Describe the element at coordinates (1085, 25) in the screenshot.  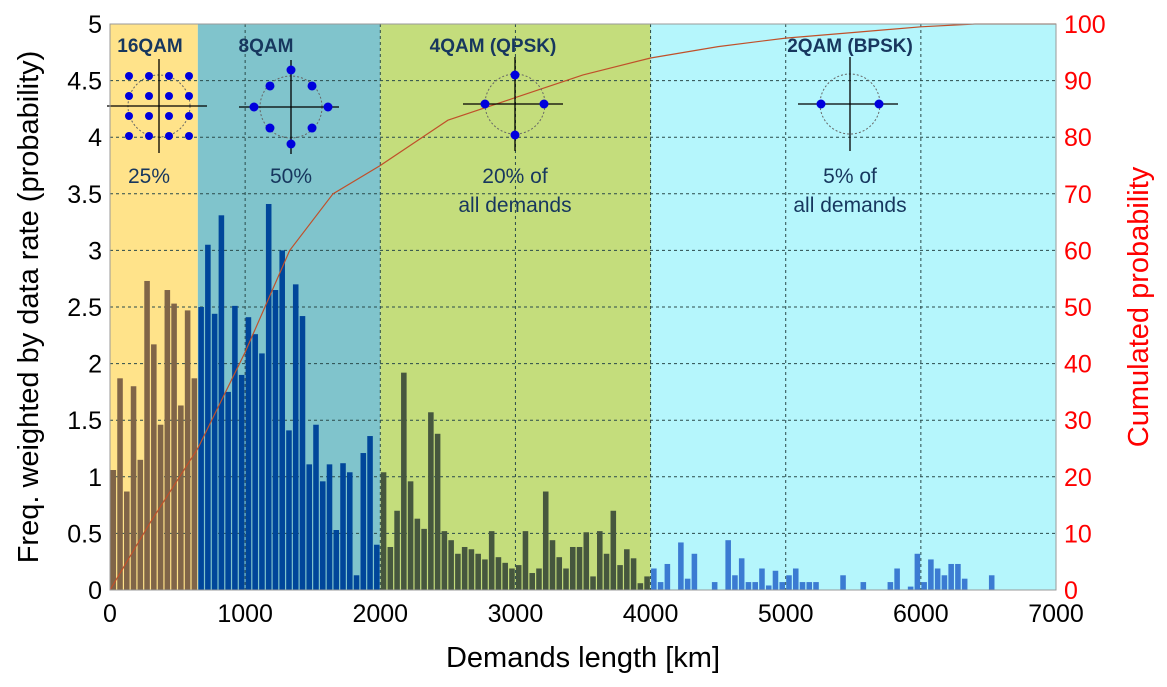
I see `y2-tick-label: 100` at that location.